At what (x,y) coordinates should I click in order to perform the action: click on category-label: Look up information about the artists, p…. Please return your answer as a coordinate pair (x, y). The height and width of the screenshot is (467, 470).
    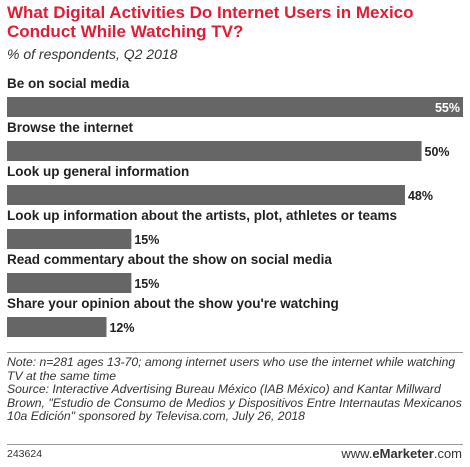
    Looking at the image, I should click on (202, 215).